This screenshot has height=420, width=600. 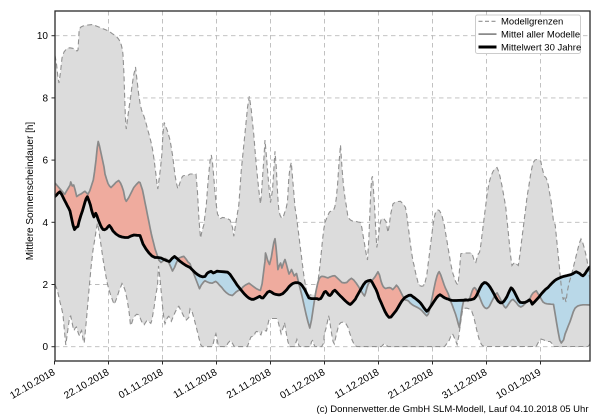 I want to click on svg-text: 6, so click(x=45, y=161).